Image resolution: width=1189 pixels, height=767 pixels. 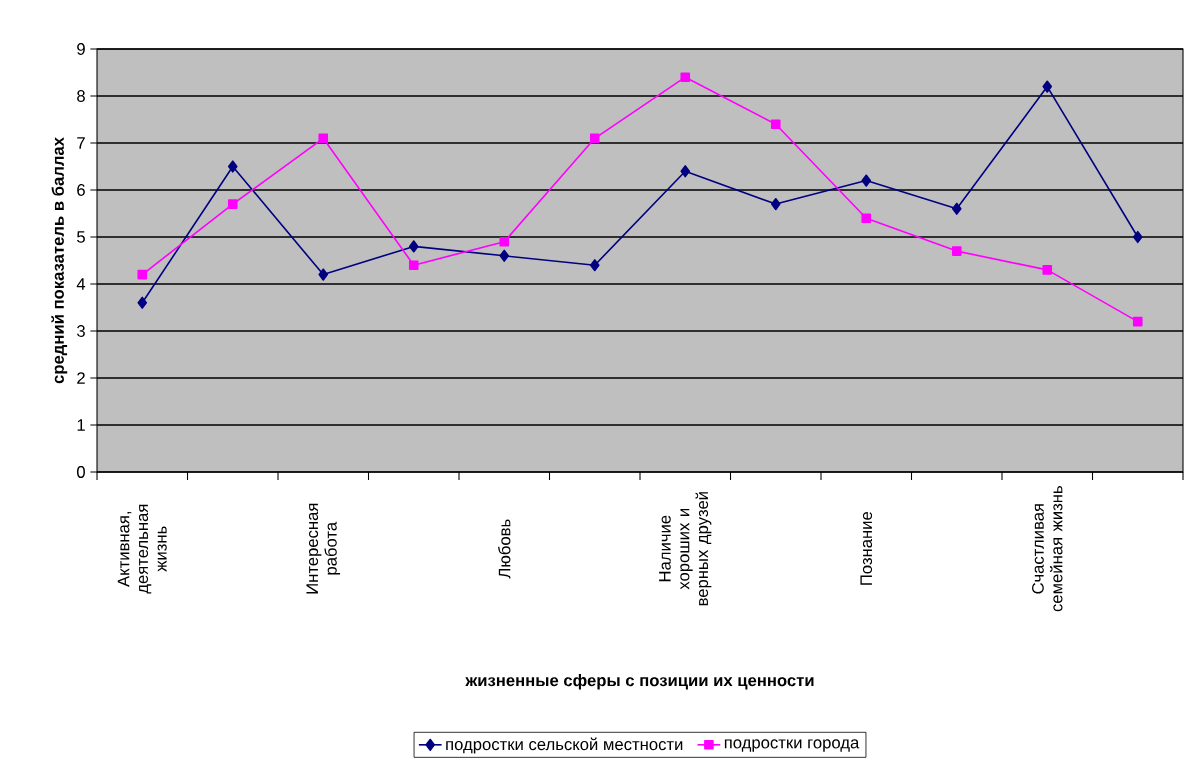 I want to click on y-tick-label: 5, so click(x=81, y=237).